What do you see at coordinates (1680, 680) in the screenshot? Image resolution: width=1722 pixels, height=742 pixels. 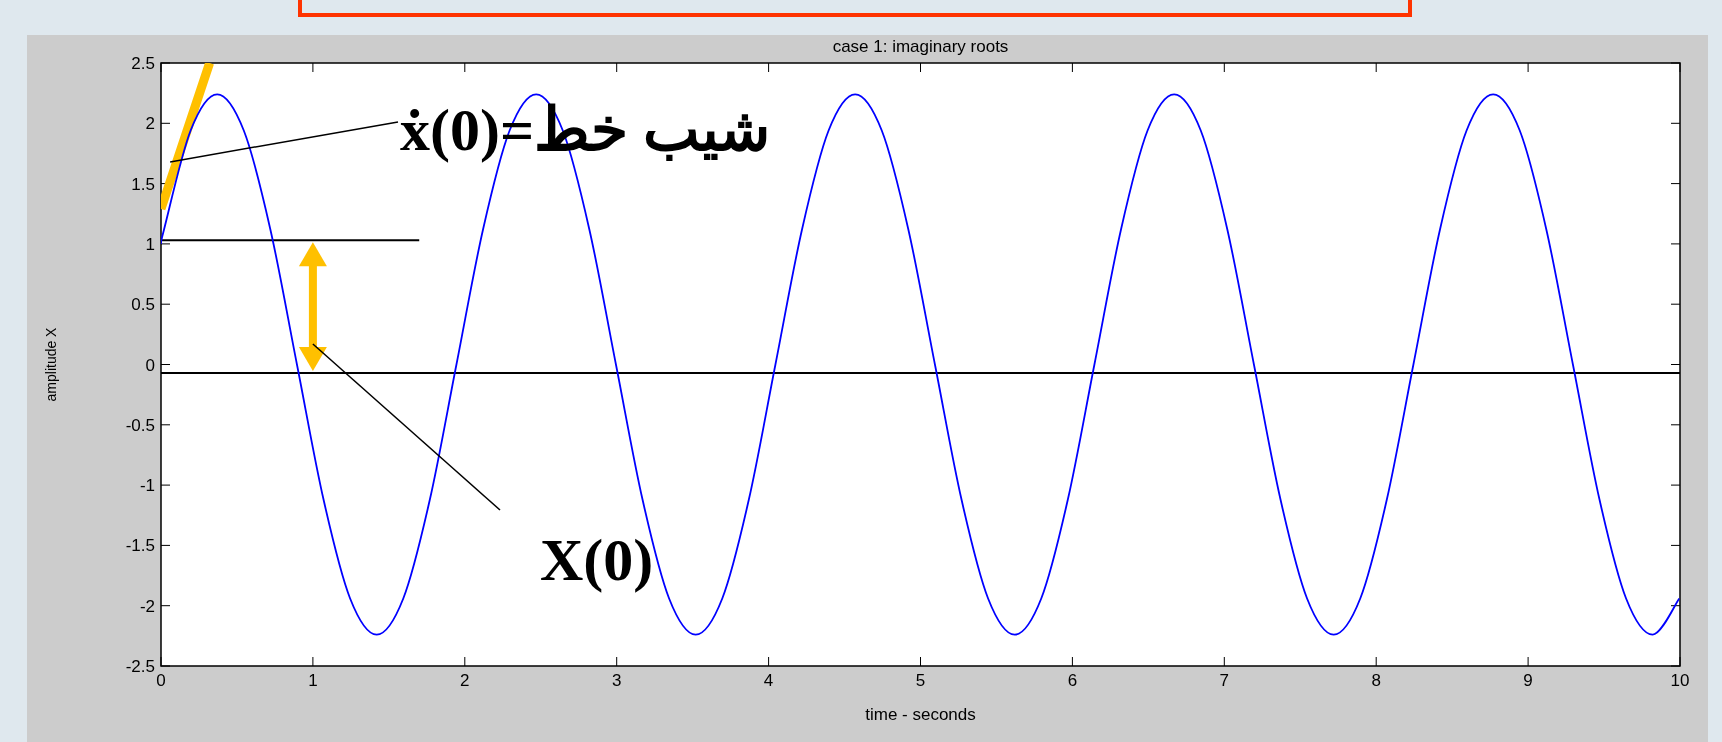 I see `x-tick-label: 10` at bounding box center [1680, 680].